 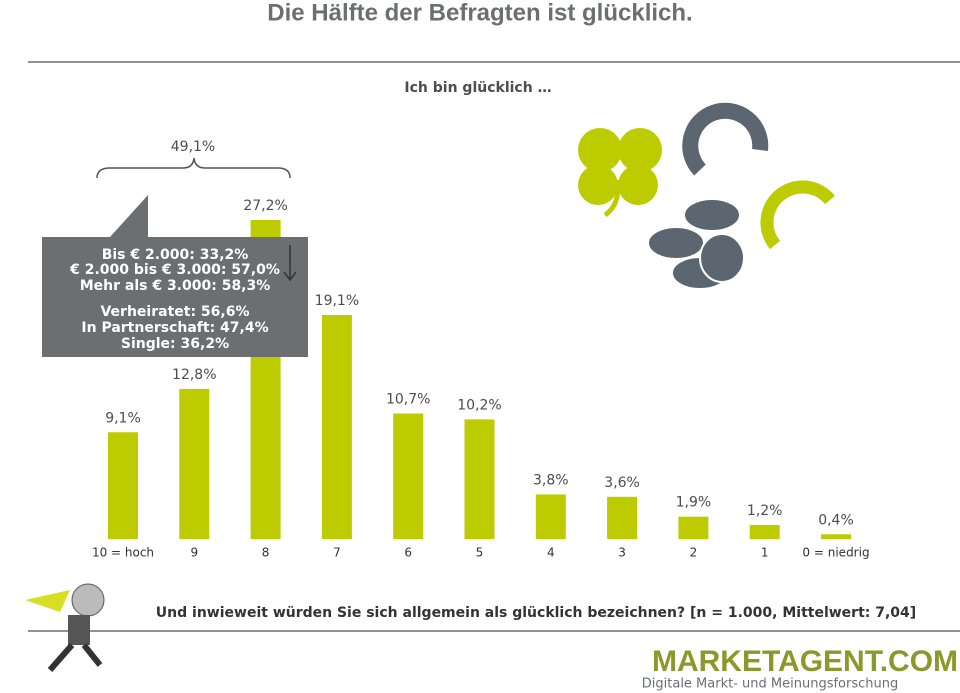 I want to click on value-label: 12,8%, so click(x=194, y=375).